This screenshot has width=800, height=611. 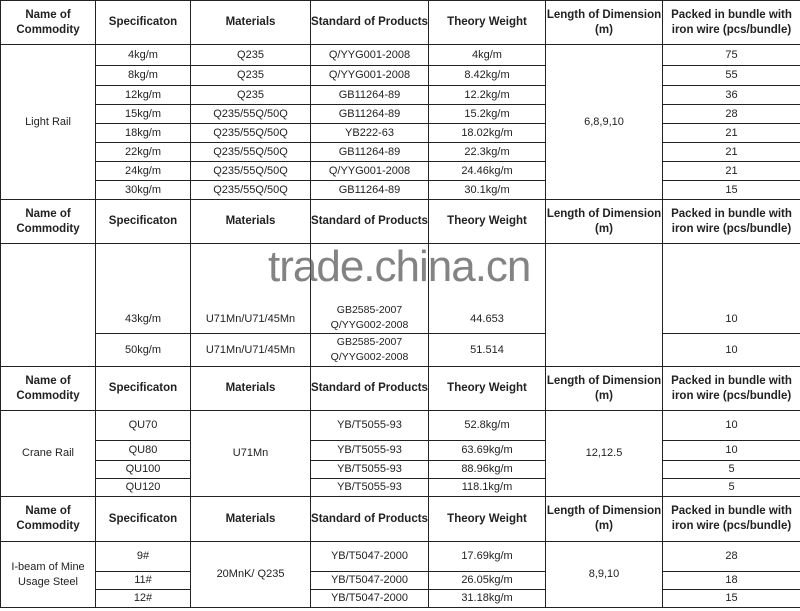 I want to click on weight: 52.8kg/m, so click(x=487, y=425).